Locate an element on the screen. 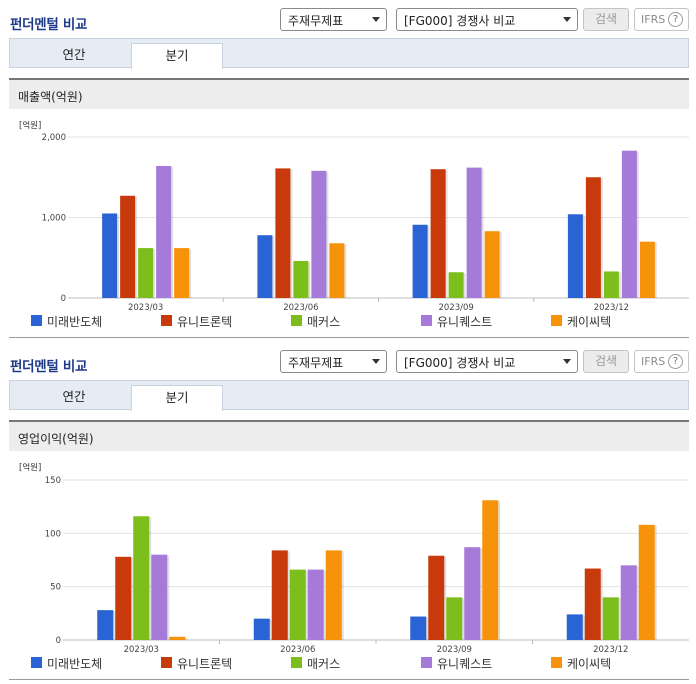 The image size is (696, 684). ifrs-label: IFRS is located at coordinates (653, 19).